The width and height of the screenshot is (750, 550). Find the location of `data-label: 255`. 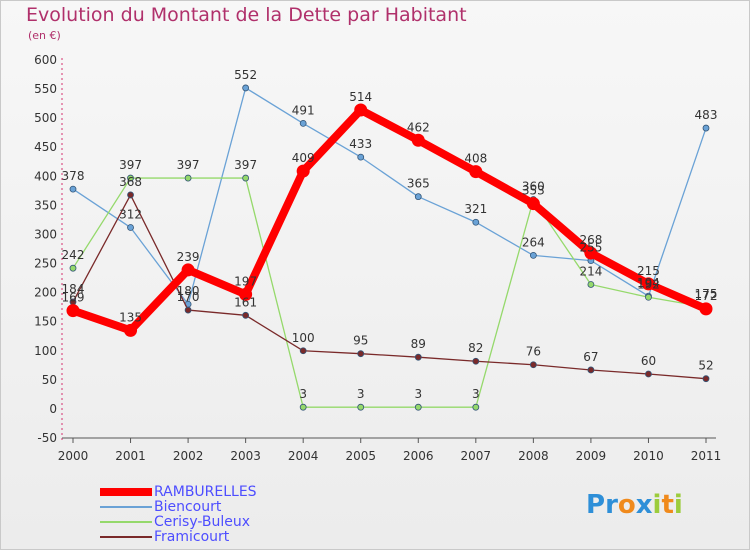

data-label: 255 is located at coordinates (590, 248).